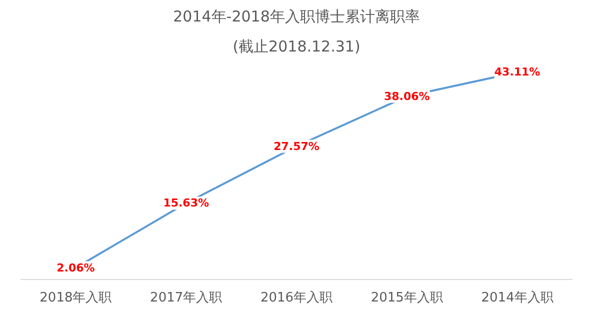  What do you see at coordinates (296, 47) in the screenshot?
I see `chart-subtitle: (截止2018.12.31)` at bounding box center [296, 47].